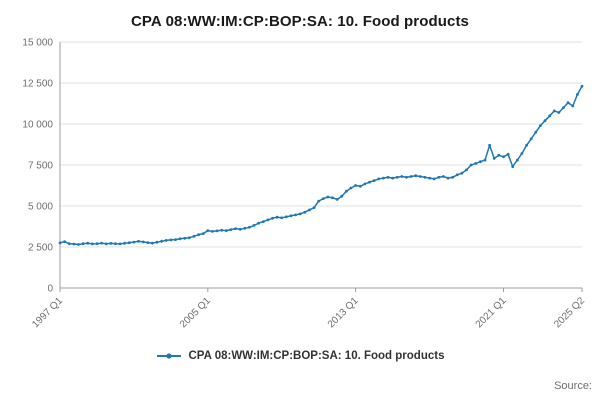 The width and height of the screenshot is (600, 400). What do you see at coordinates (569, 312) in the screenshot?
I see `svg-text: 2025 Q2` at bounding box center [569, 312].